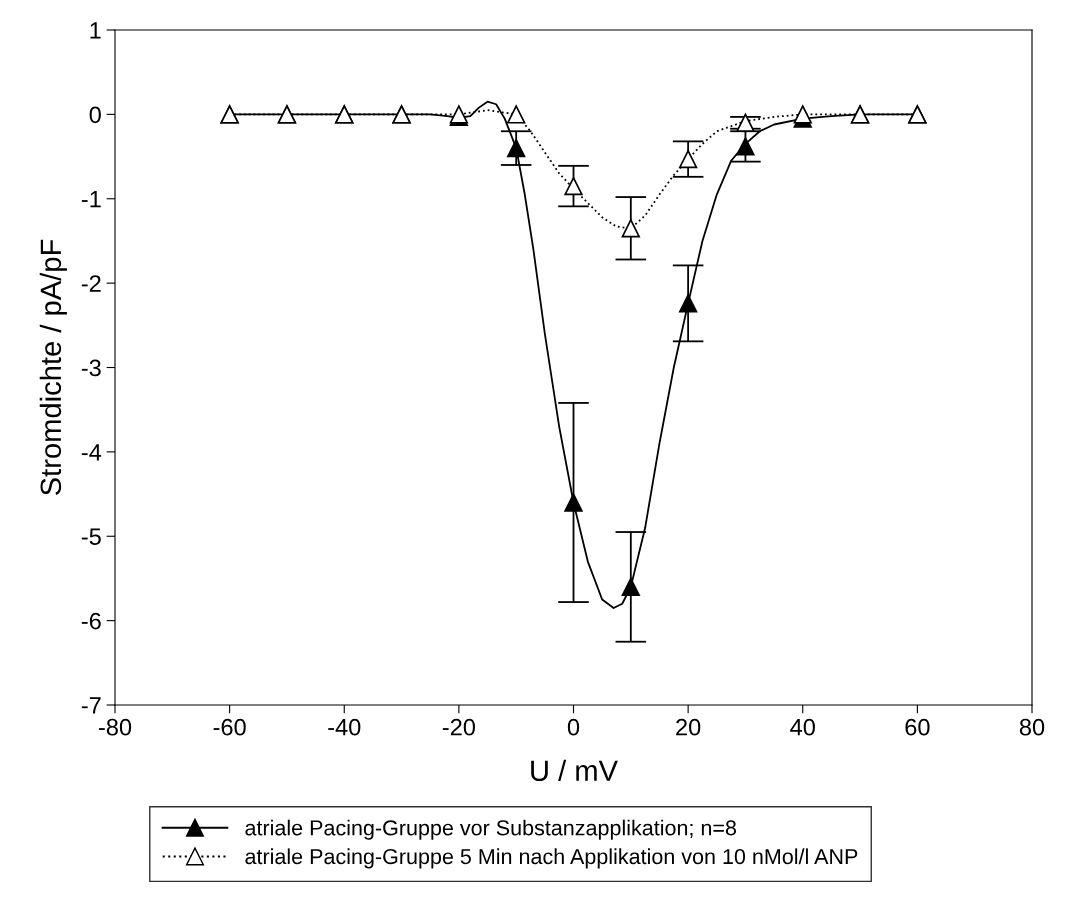 The image size is (1074, 923). What do you see at coordinates (91, 368) in the screenshot?
I see `y-tick-label: -3` at bounding box center [91, 368].